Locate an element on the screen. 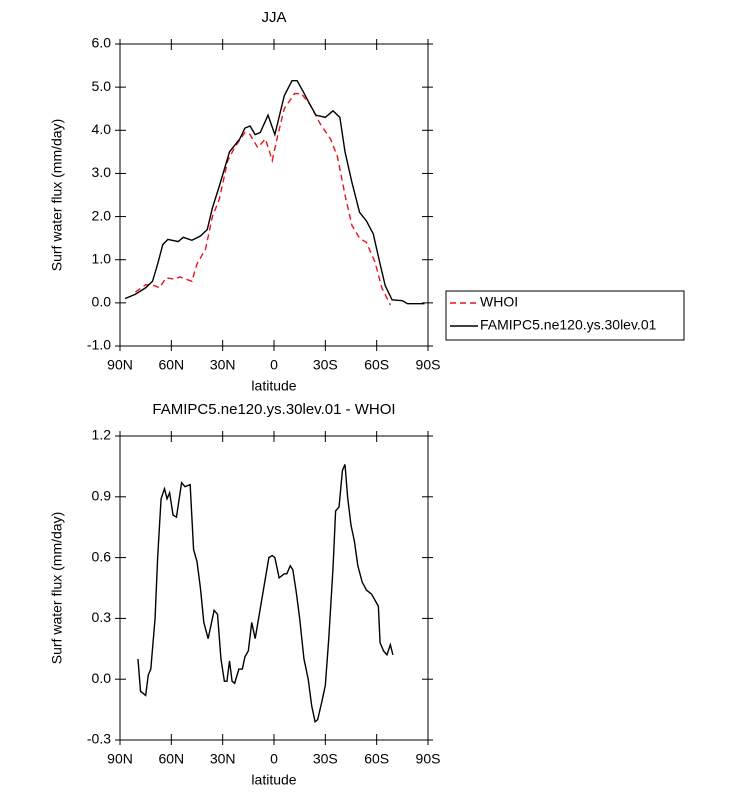  y-tick-label: 2.0 is located at coordinates (102, 215).